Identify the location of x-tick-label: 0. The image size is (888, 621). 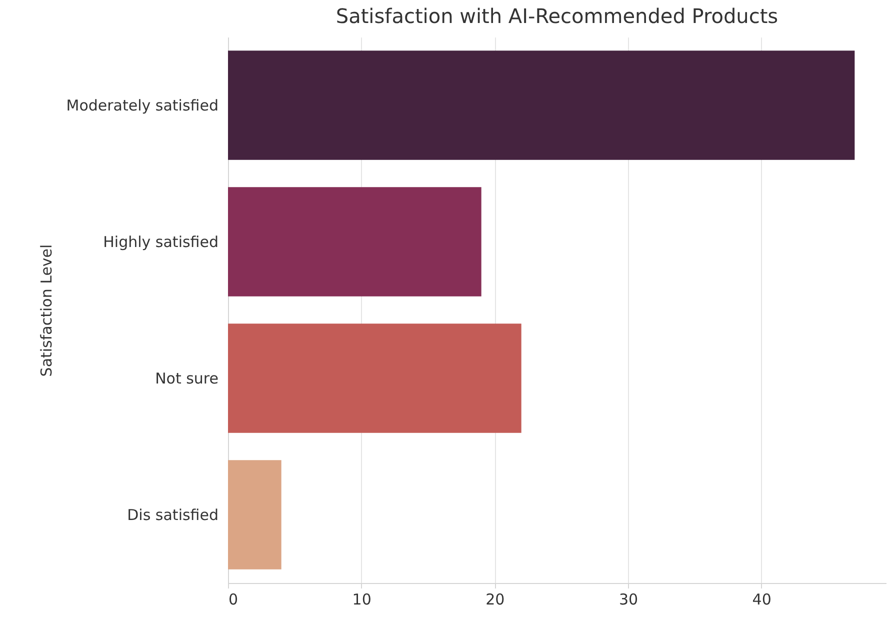
(233, 599).